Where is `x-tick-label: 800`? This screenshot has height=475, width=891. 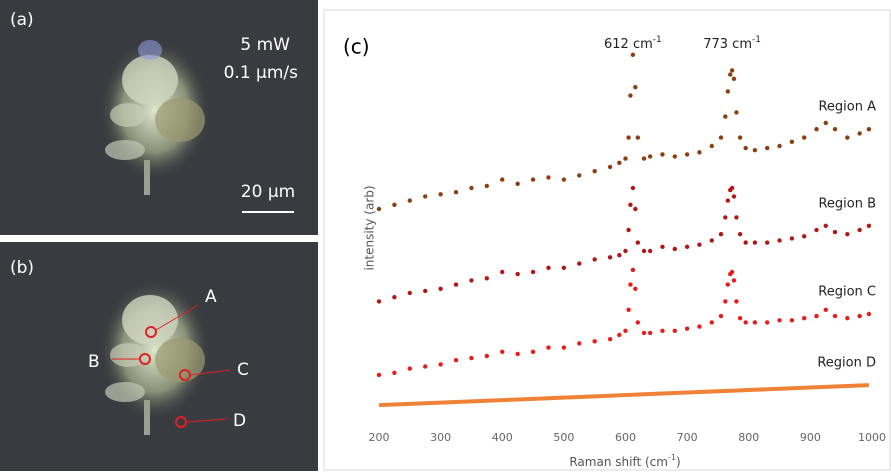
x-tick-label: 800 is located at coordinates (748, 437).